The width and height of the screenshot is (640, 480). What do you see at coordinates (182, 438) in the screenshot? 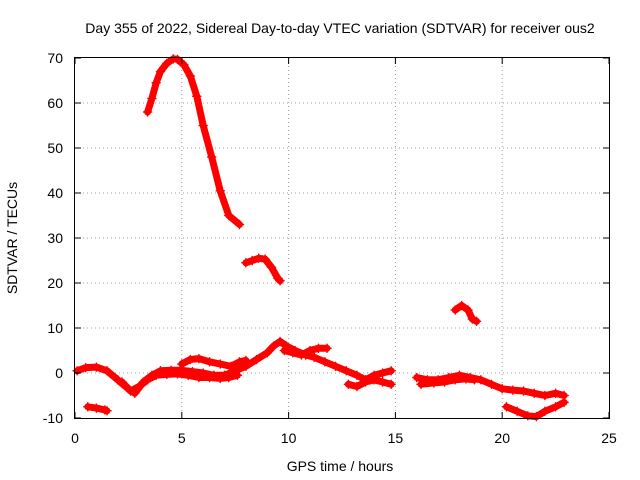
I see `x-tick-label: 5` at bounding box center [182, 438].